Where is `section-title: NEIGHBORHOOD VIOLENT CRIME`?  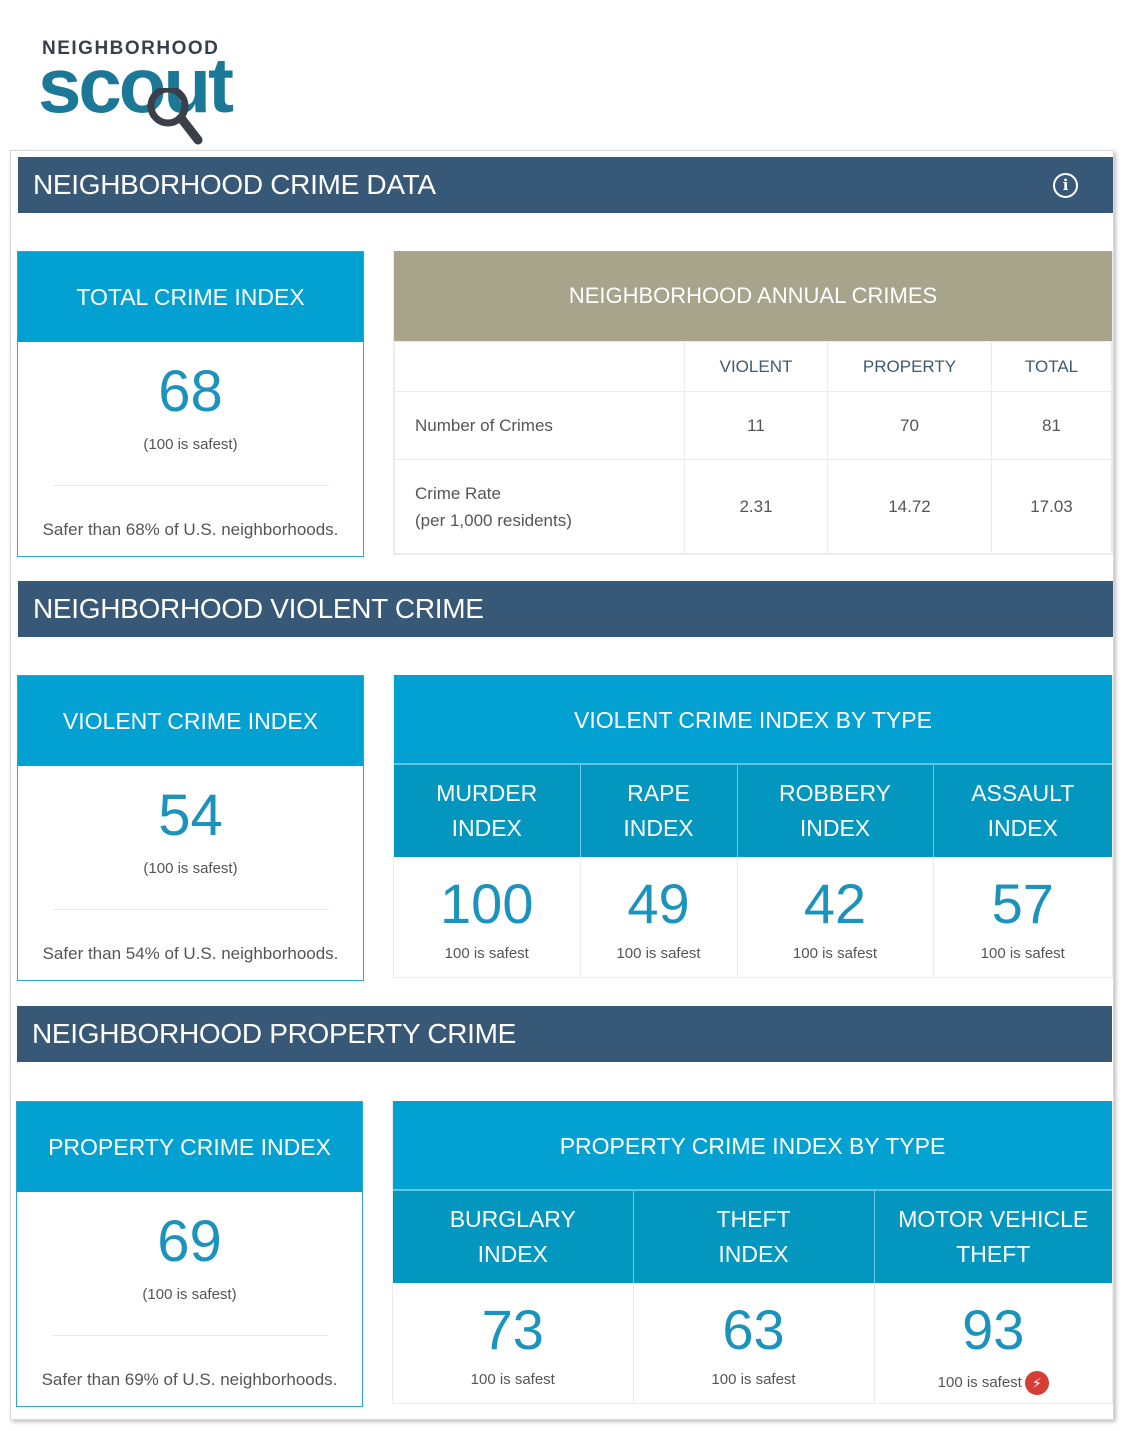 section-title: NEIGHBORHOOD VIOLENT CRIME is located at coordinates (258, 608).